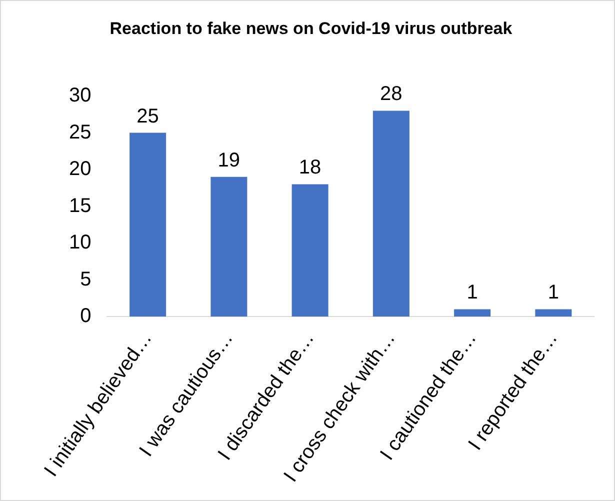  What do you see at coordinates (310, 167) in the screenshot?
I see `data-label: 18` at bounding box center [310, 167].